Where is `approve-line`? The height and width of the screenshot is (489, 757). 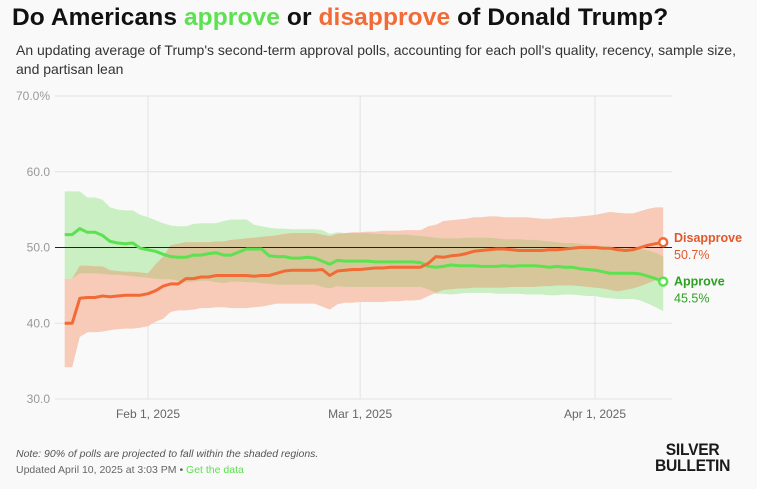 approve-line is located at coordinates (364, 255).